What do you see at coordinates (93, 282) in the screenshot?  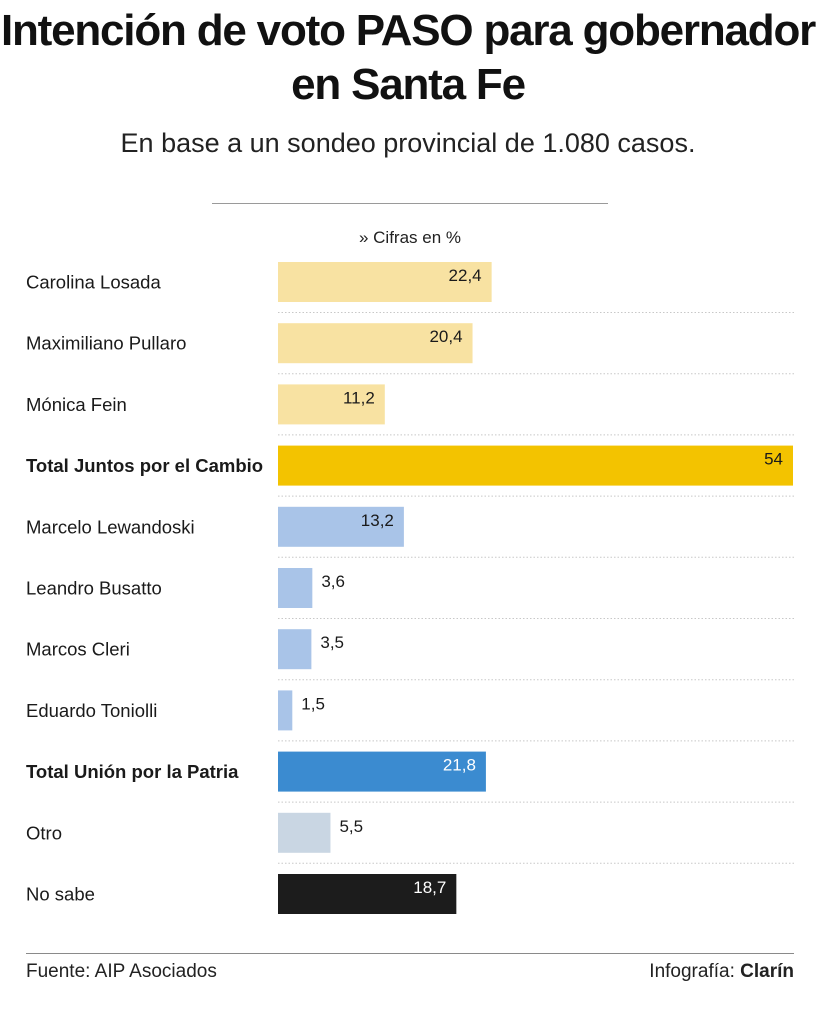 I see `category-label: Carolina Losada` at bounding box center [93, 282].